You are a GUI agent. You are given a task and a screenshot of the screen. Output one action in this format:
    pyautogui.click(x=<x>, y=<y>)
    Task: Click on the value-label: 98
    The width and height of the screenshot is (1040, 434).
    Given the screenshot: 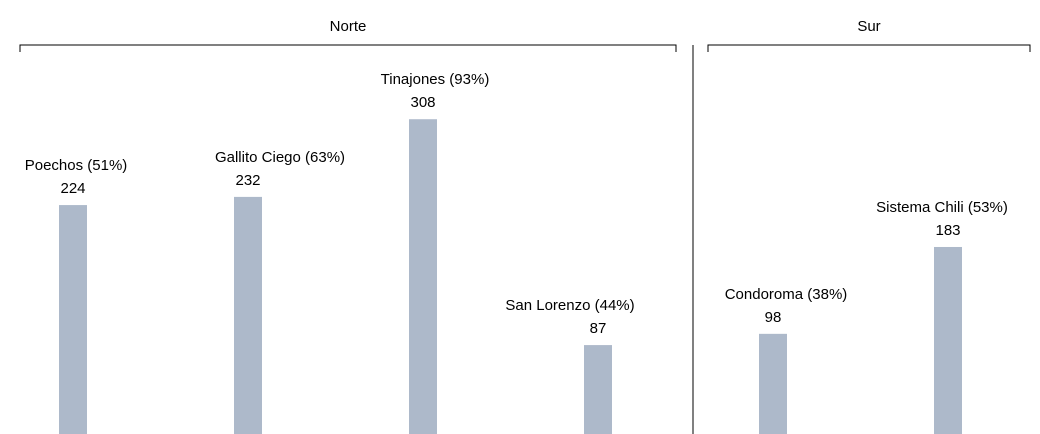 What is the action you would take?
    pyautogui.click(x=773, y=317)
    